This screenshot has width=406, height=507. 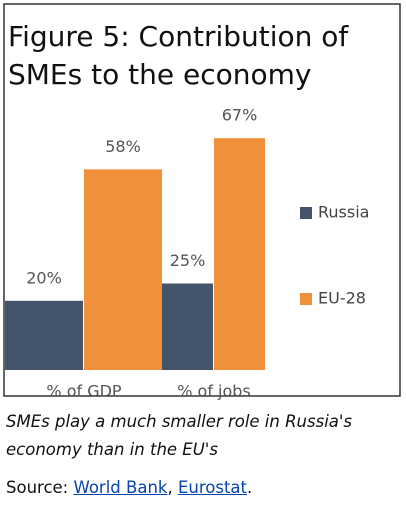 I want to click on value-label: 25%, so click(x=188, y=260).